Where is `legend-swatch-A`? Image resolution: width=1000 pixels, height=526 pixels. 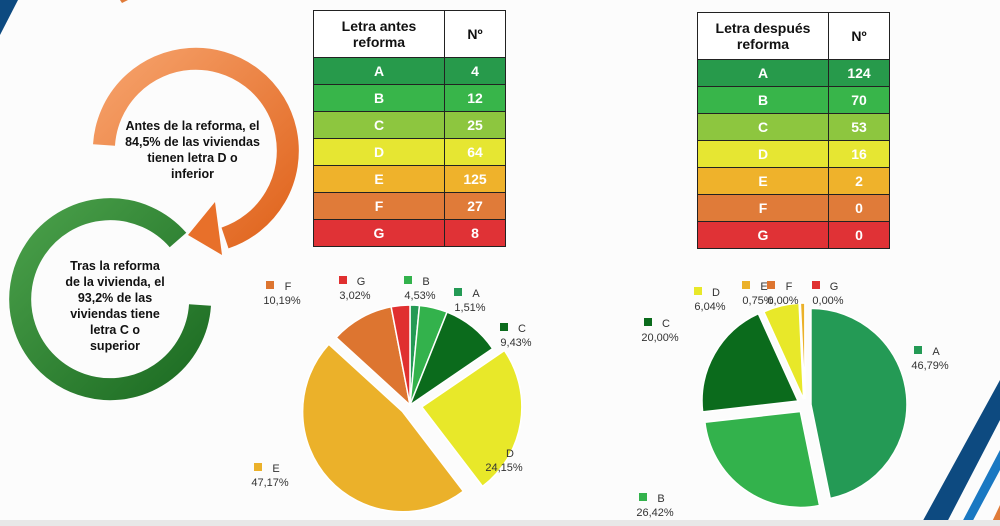
legend-swatch-A is located at coordinates (918, 350).